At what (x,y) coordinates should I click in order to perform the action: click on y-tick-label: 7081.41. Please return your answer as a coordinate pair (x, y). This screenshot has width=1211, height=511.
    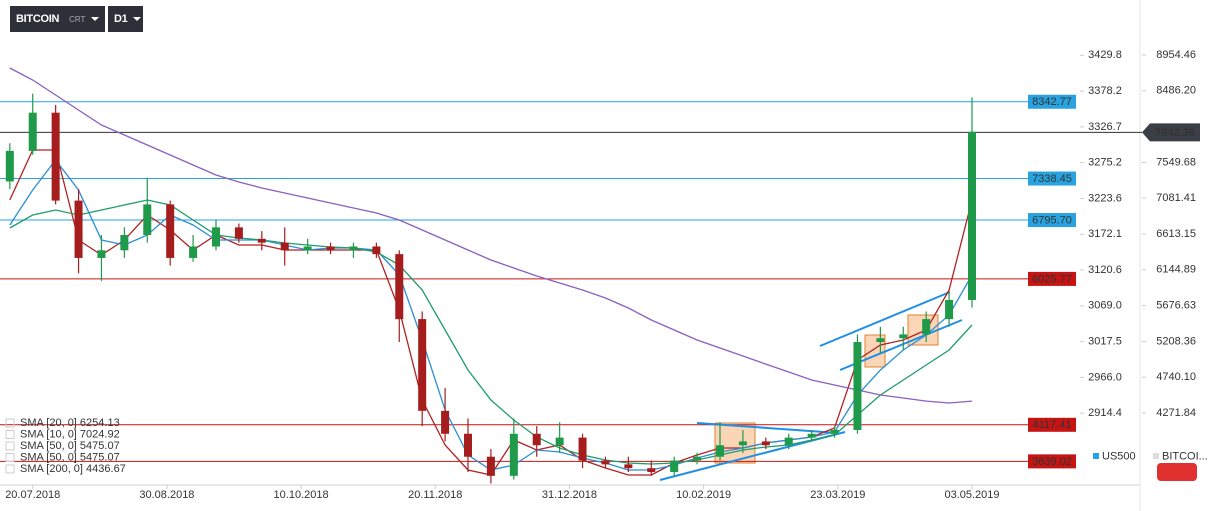
    Looking at the image, I should click on (1176, 198).